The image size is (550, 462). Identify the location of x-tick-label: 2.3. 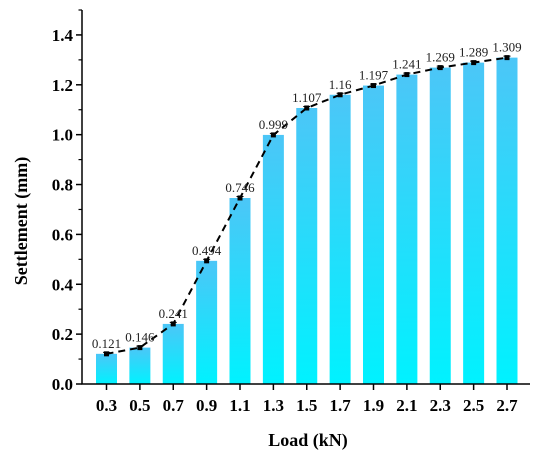
(440, 405).